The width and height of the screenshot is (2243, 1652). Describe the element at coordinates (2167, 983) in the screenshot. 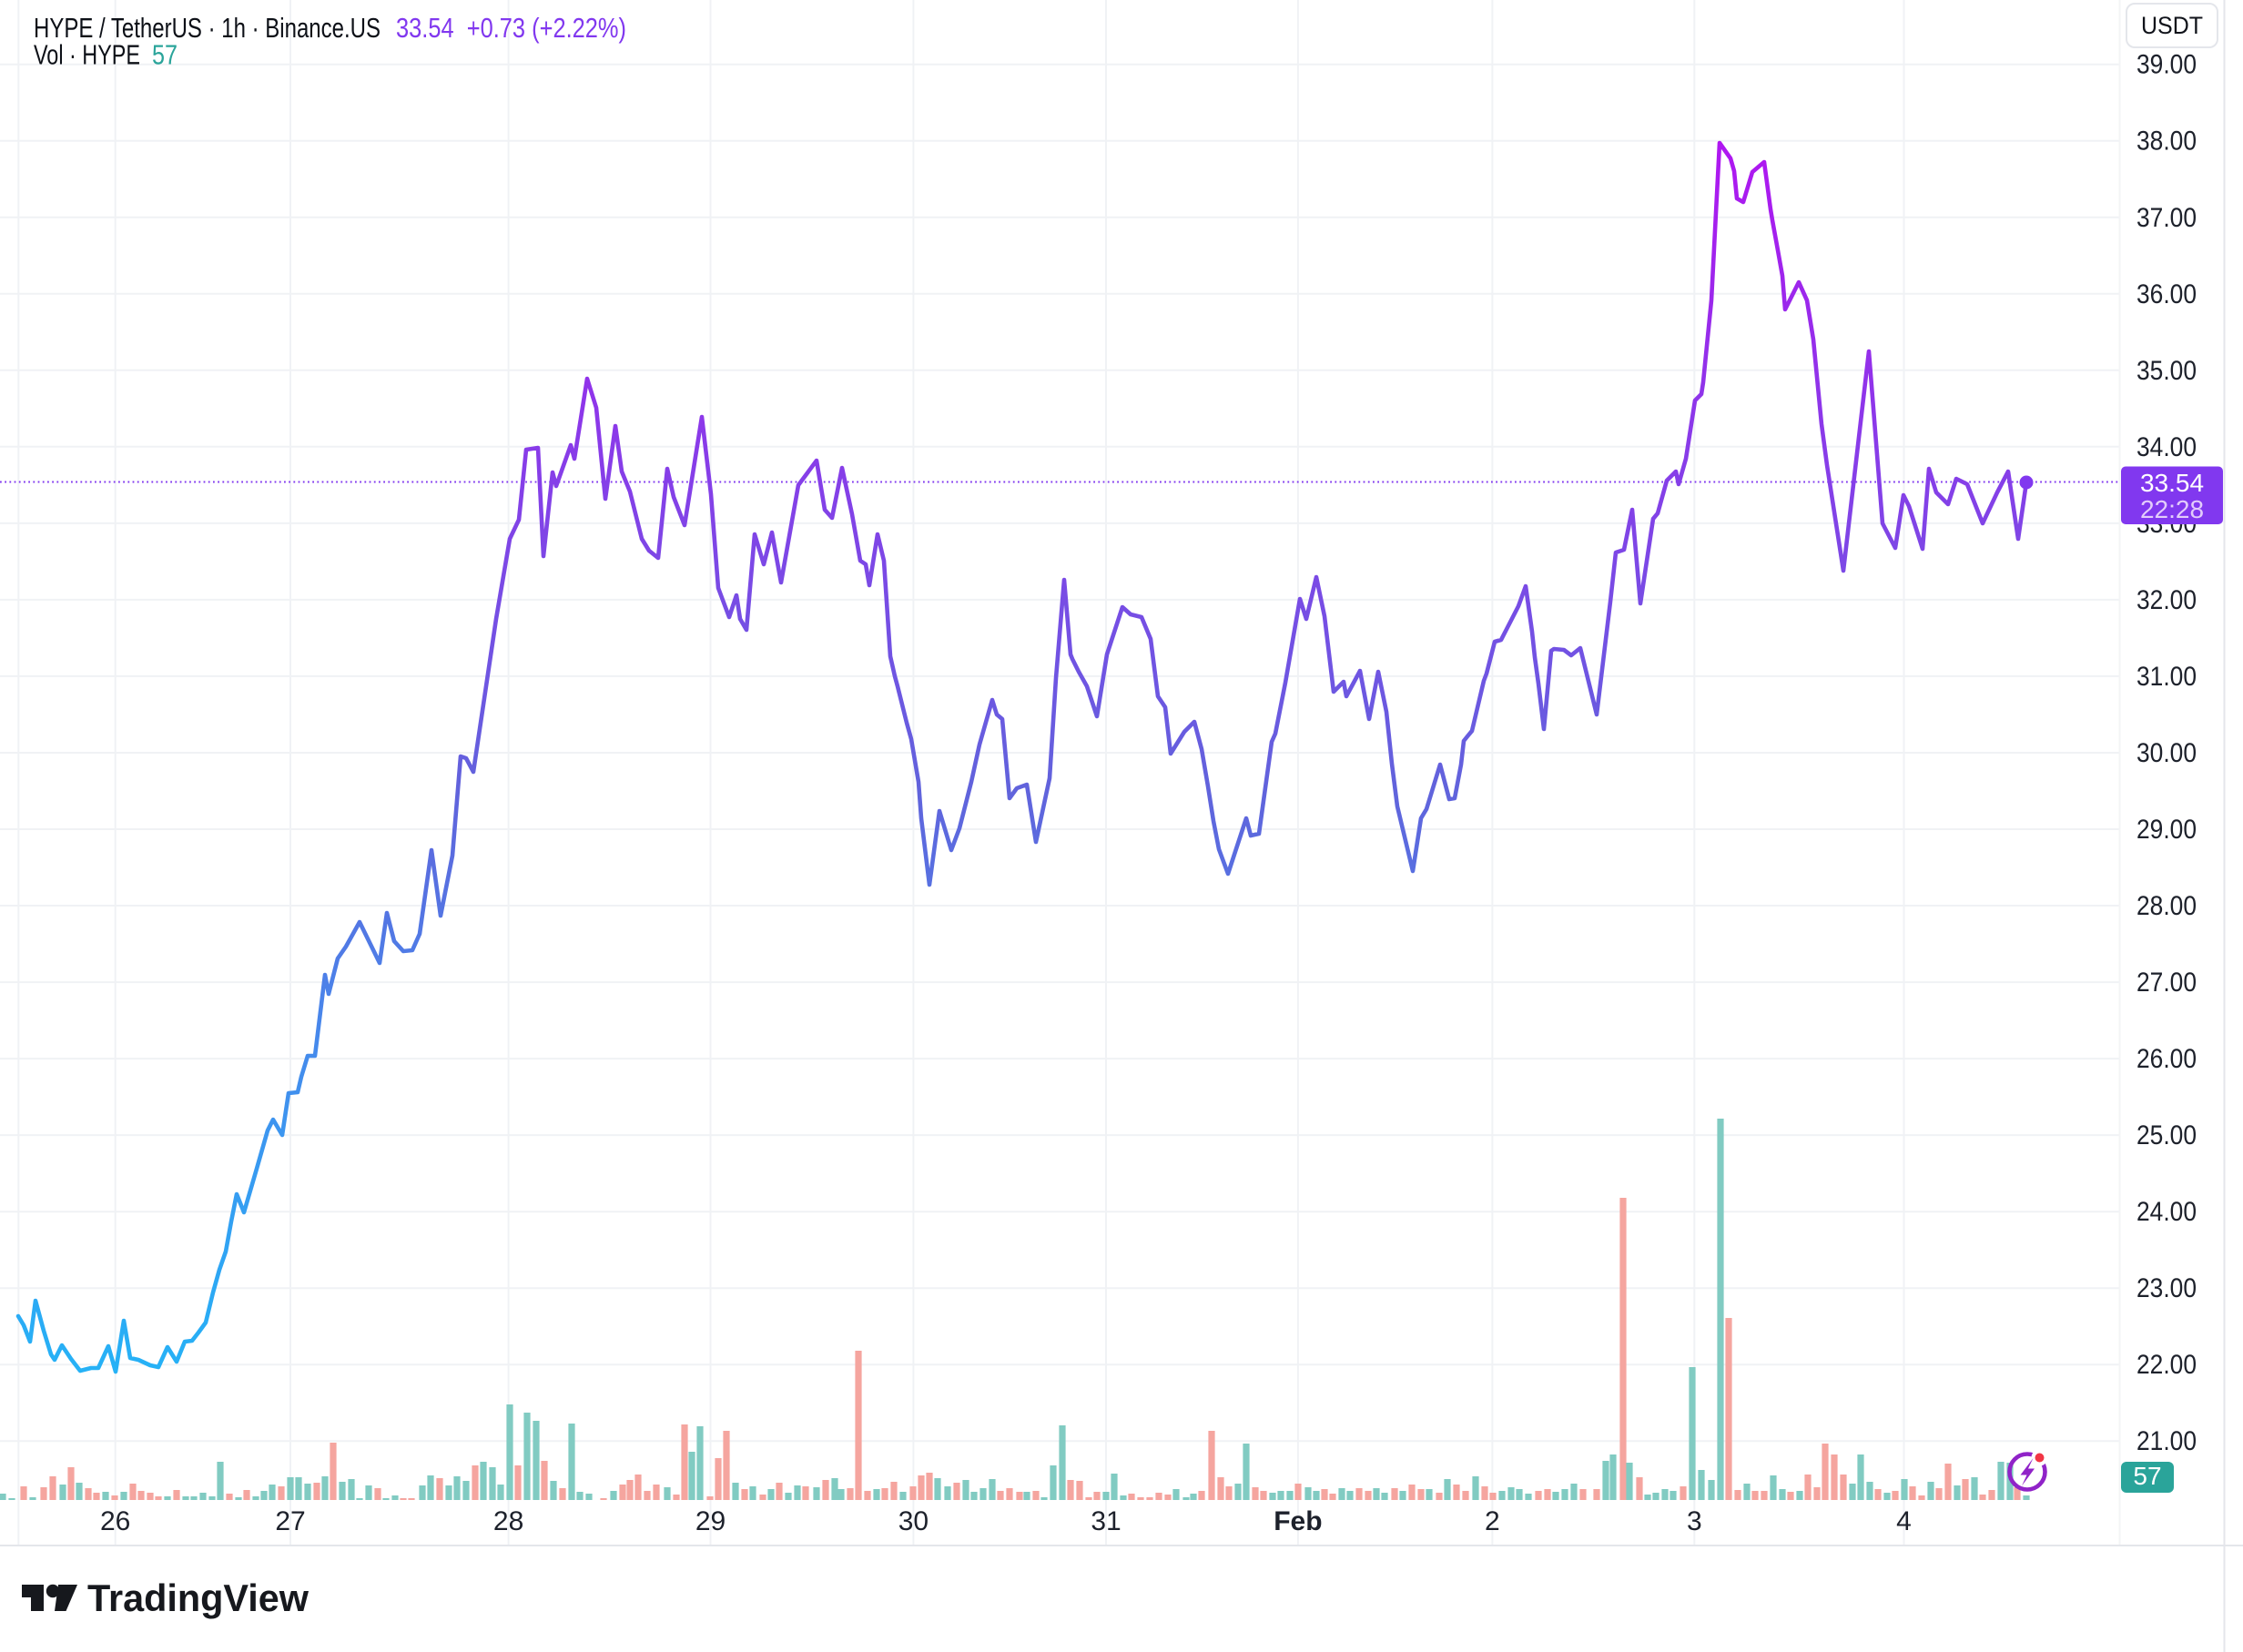

I see `svg-text: 27.00` at that location.